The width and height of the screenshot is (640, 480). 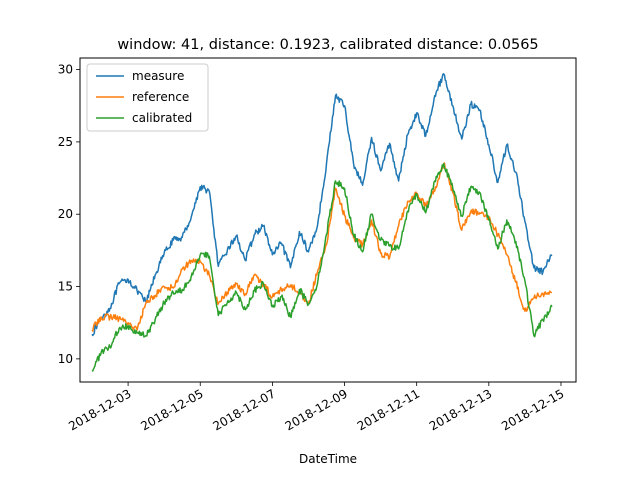 What do you see at coordinates (65, 214) in the screenshot?
I see `y-tick-label: 20` at bounding box center [65, 214].